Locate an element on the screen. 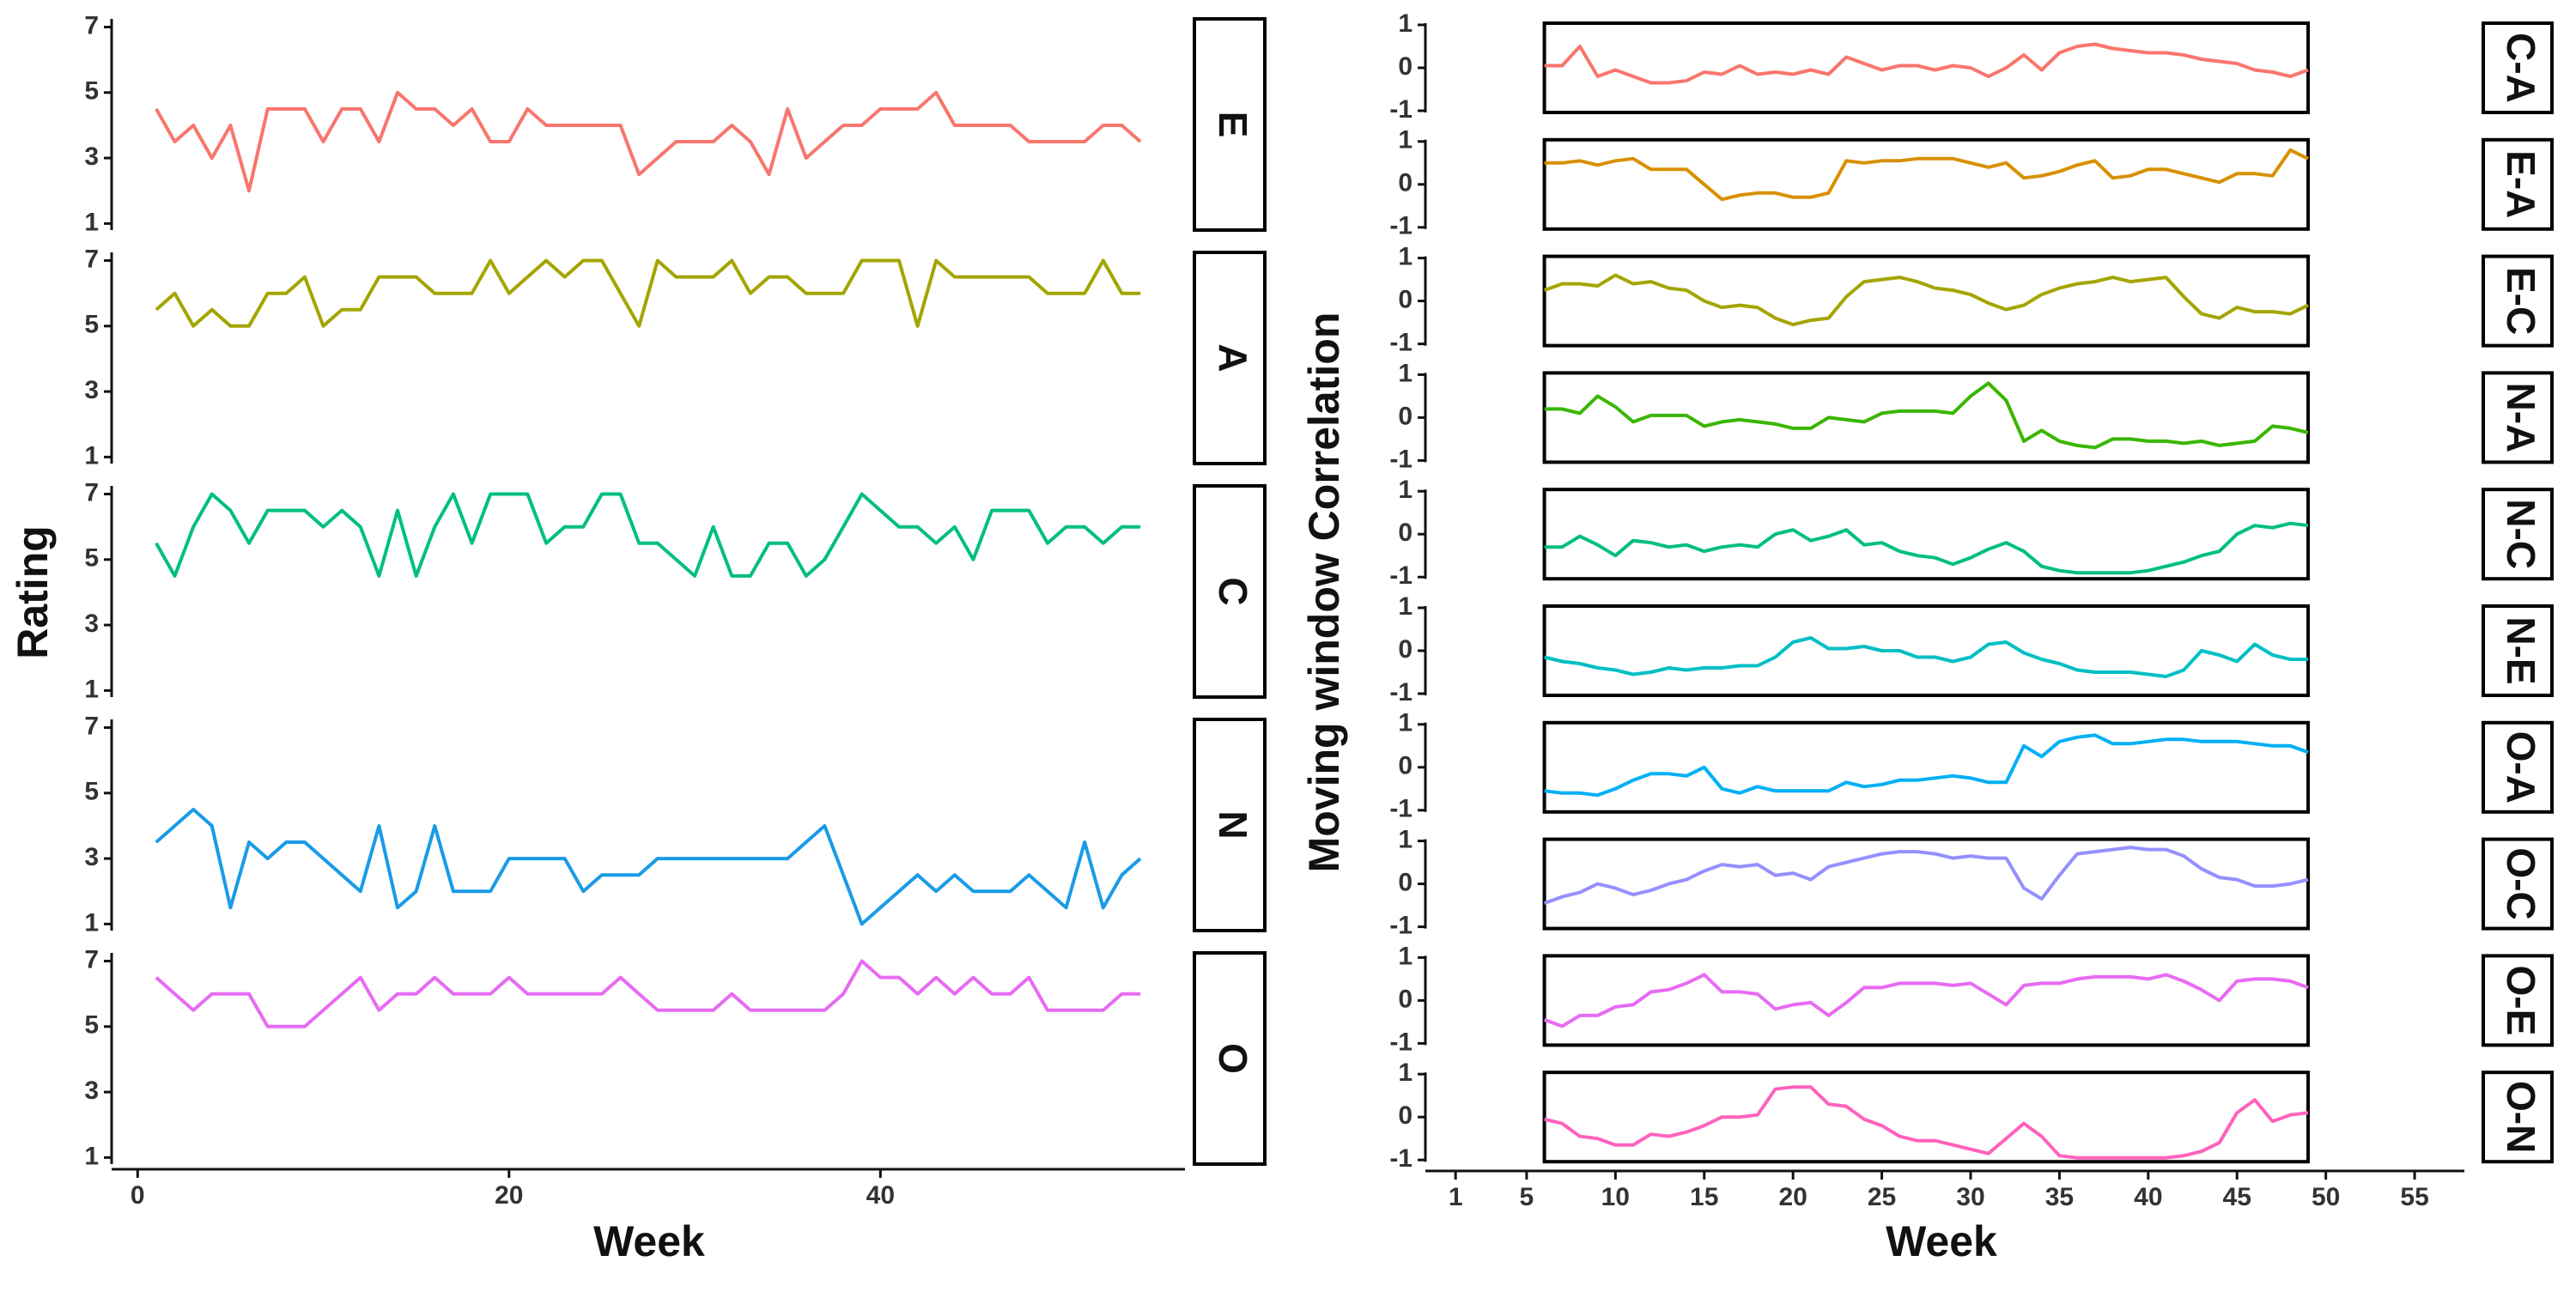  facet-label: N-E is located at coordinates (2521, 650).